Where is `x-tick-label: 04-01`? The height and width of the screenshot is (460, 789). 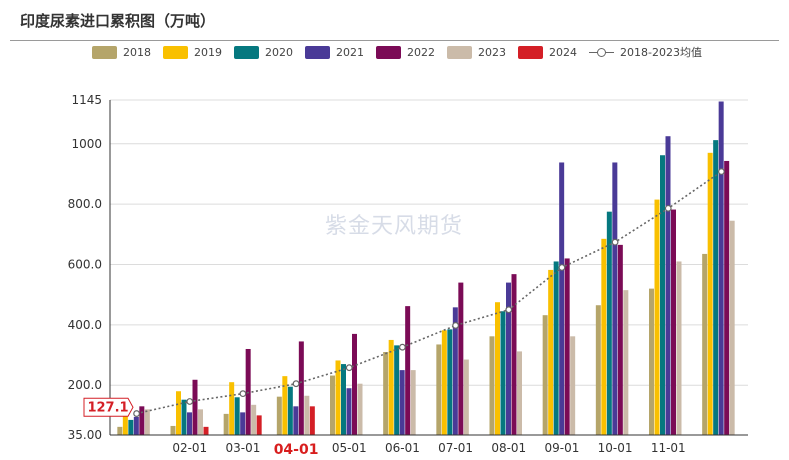 x-tick-label: 04-01 is located at coordinates (296, 450).